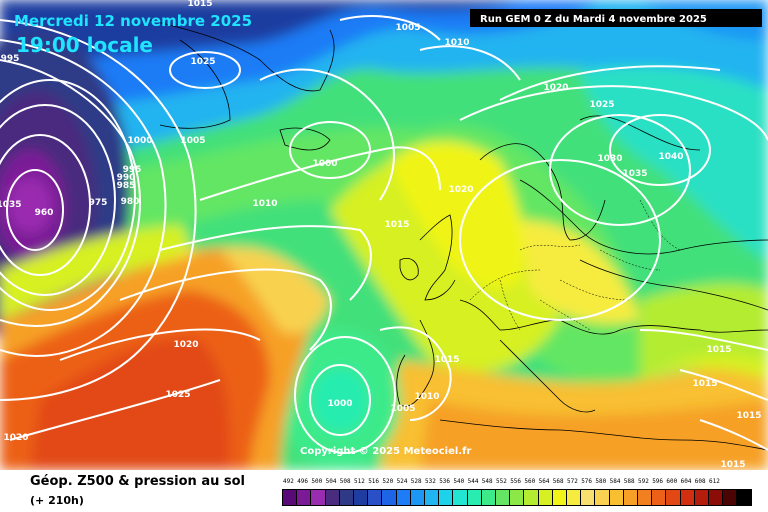 The height and width of the screenshot is (512, 768). I want to click on color-scale-label: 520, so click(388, 481).